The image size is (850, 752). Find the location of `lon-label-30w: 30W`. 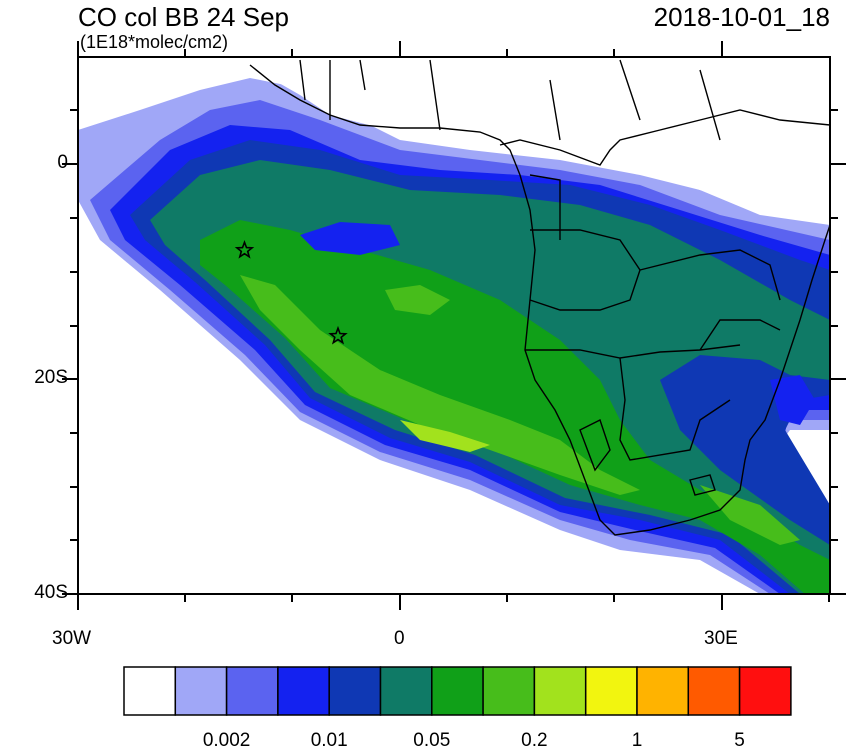

lon-label-30w: 30W is located at coordinates (72, 638).